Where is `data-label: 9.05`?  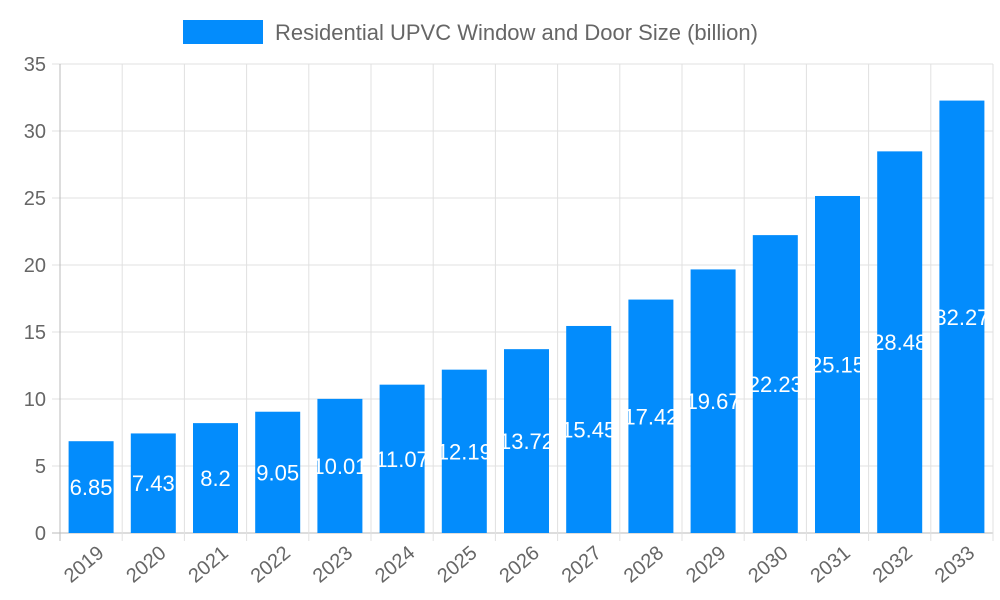 data-label: 9.05 is located at coordinates (277, 472).